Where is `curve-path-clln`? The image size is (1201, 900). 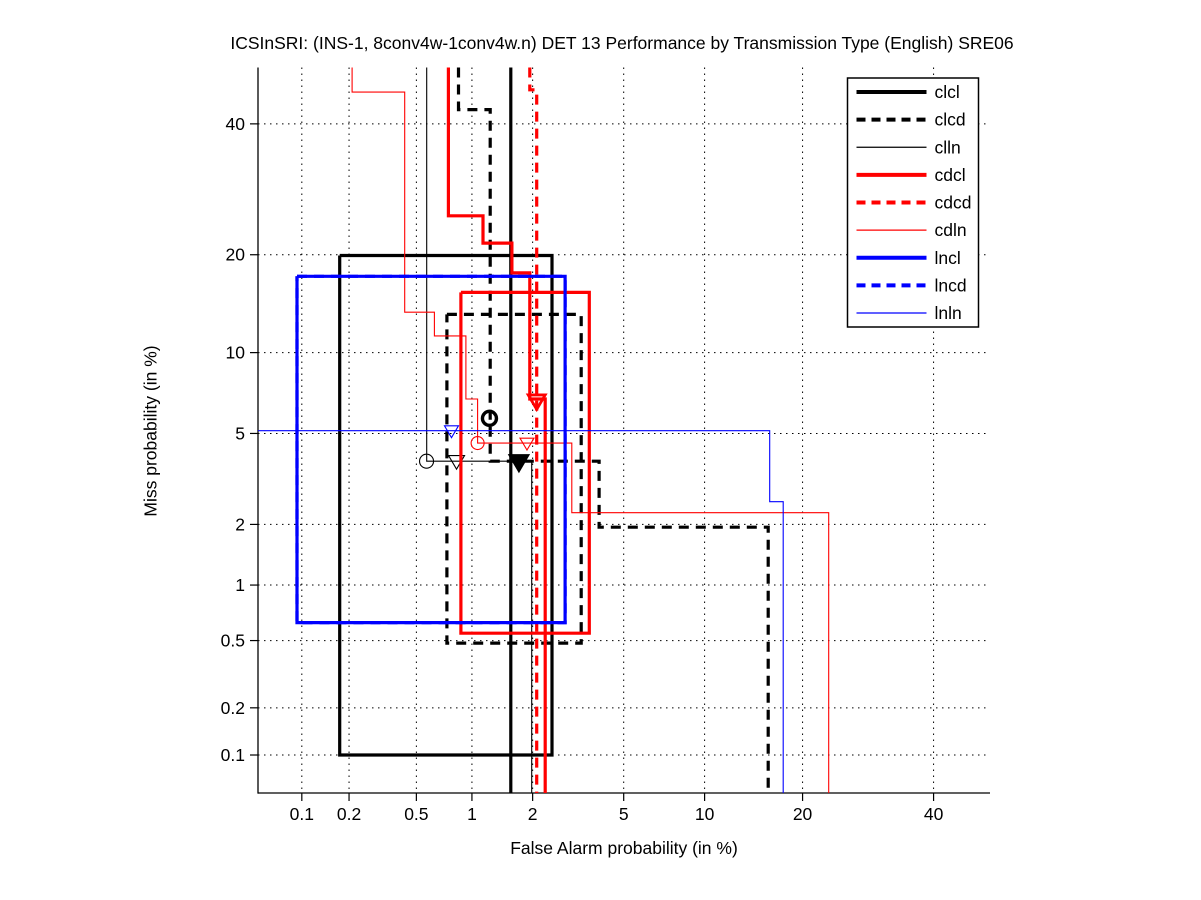 curve-path-clln is located at coordinates (479, 430).